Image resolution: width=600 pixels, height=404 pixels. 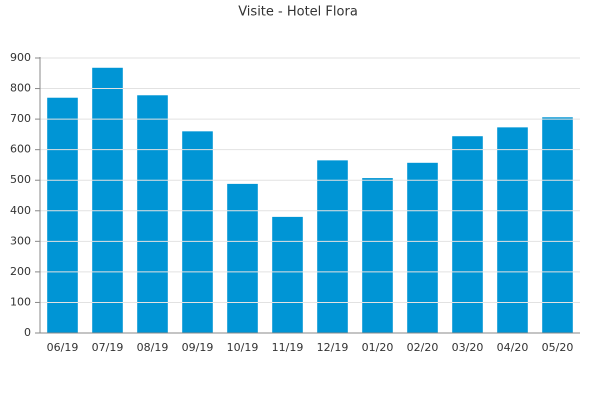 I want to click on x-tick-label: 01/20, so click(x=378, y=347).